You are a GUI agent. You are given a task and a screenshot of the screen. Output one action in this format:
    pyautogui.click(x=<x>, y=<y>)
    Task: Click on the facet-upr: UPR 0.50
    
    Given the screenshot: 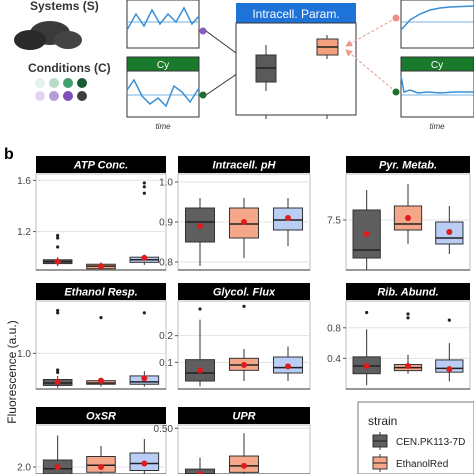 What is the action you would take?
    pyautogui.click(x=232, y=440)
    